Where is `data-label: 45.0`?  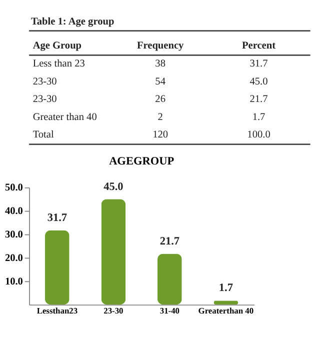 data-label: 45.0 is located at coordinates (114, 186).